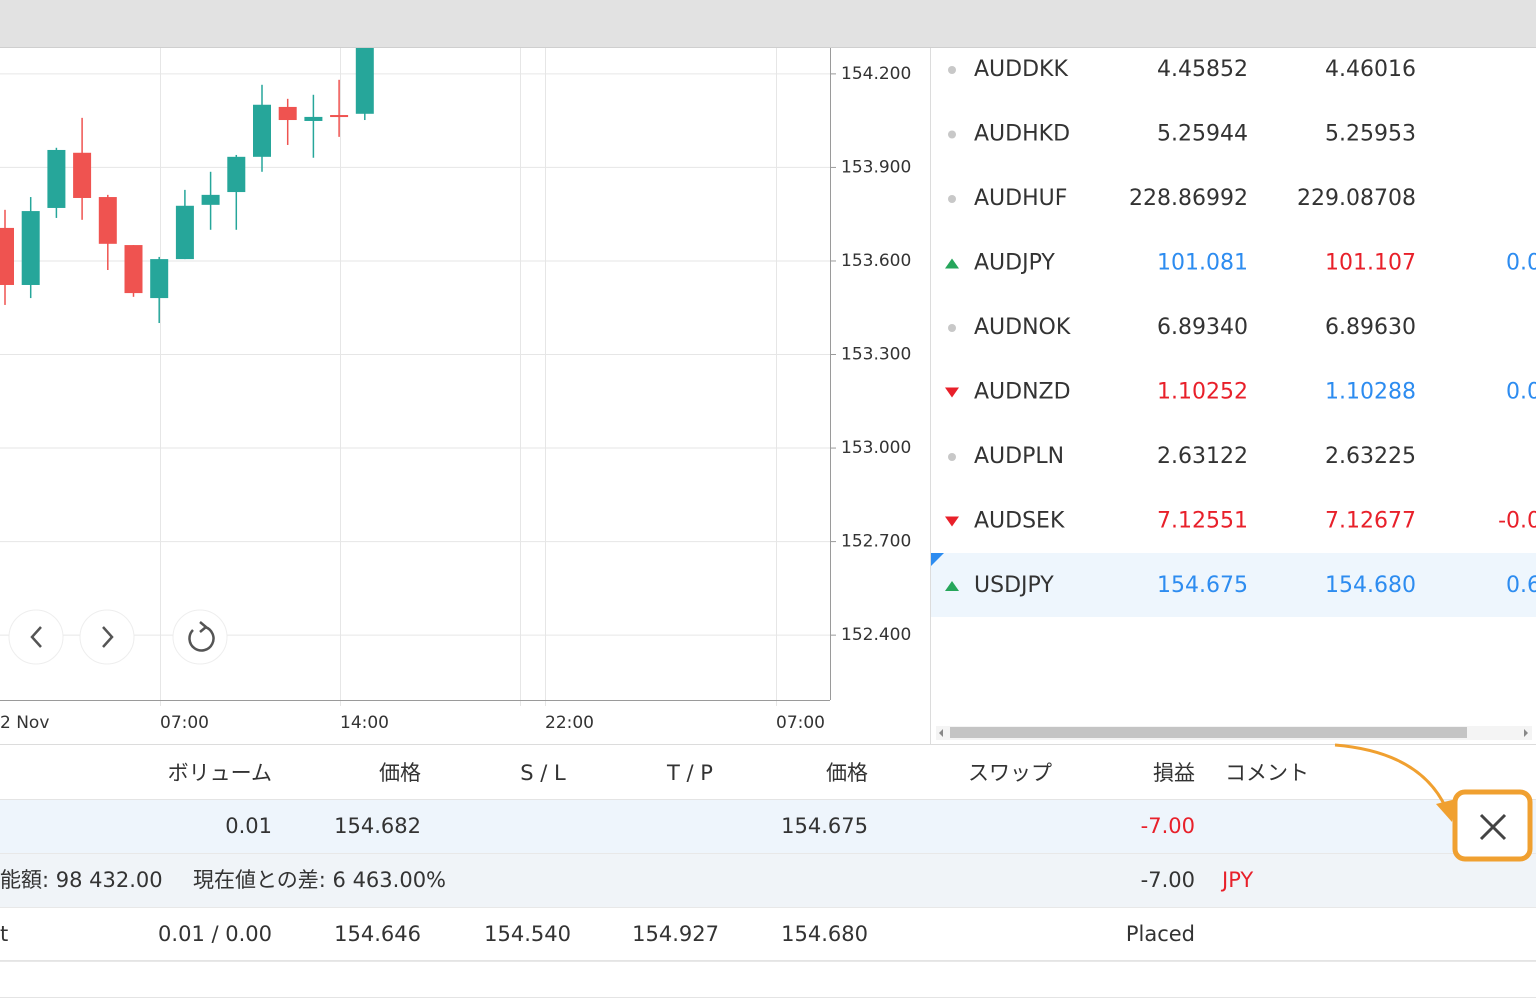  What do you see at coordinates (1022, 327) in the screenshot?
I see `symbol: AUDNOK` at bounding box center [1022, 327].